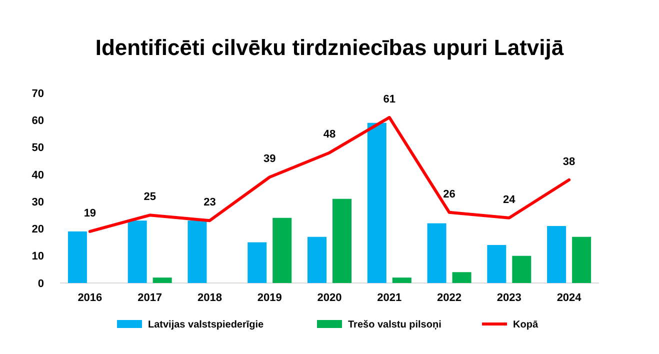 The image size is (659, 354). What do you see at coordinates (209, 298) in the screenshot?
I see `x-tick-label: 2018` at bounding box center [209, 298].